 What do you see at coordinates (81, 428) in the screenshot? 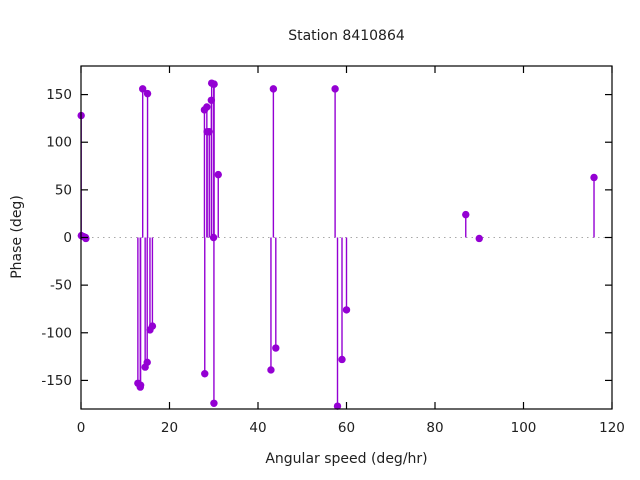
I see `x-tick-label: 0` at bounding box center [81, 428].